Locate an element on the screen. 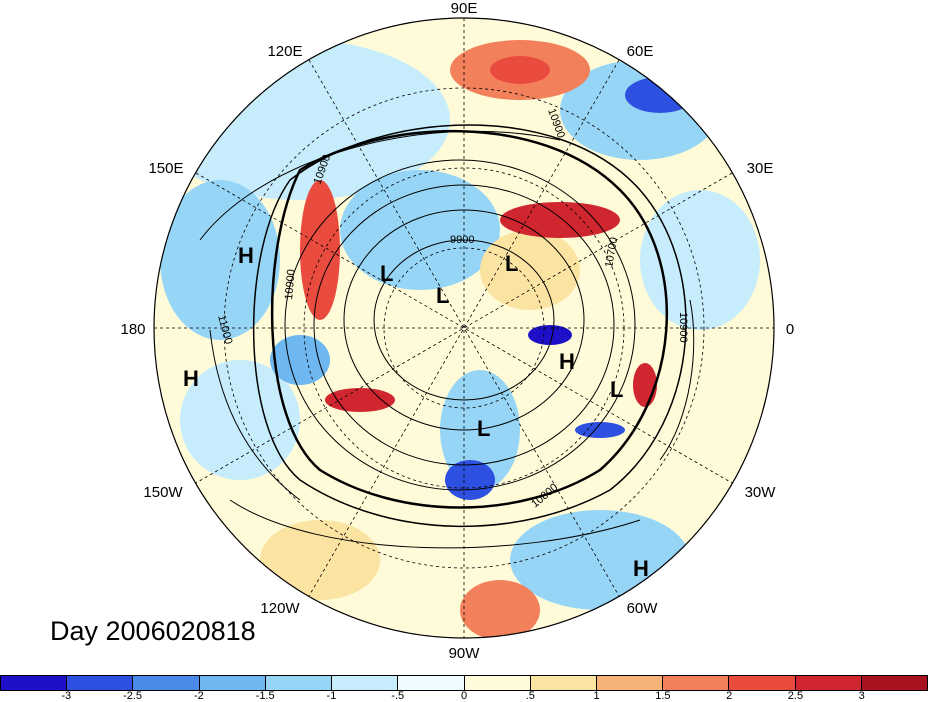  colorbar-tick-label: -.5 is located at coordinates (398, 696).